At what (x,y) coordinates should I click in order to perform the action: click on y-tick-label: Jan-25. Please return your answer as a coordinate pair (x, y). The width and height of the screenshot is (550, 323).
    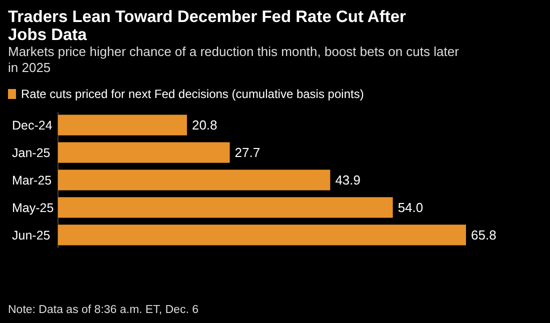
    Looking at the image, I should click on (31, 153).